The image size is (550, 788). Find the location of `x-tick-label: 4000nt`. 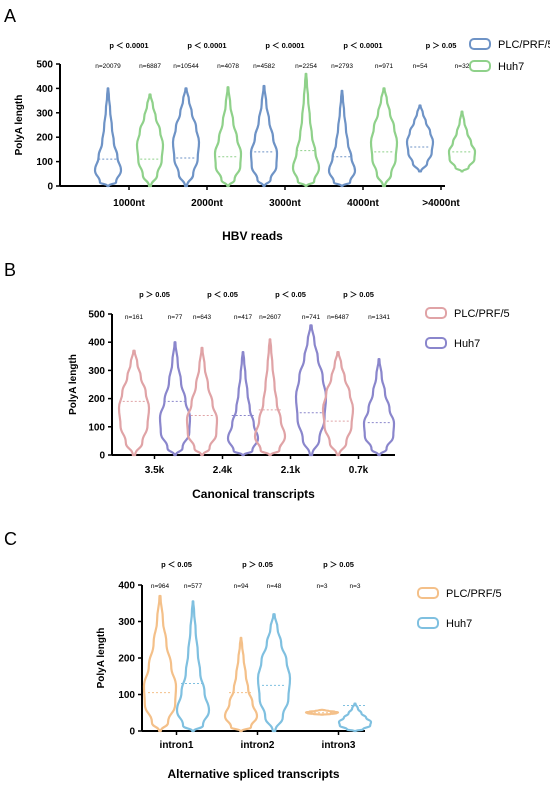

x-tick-label: 4000nt is located at coordinates (363, 203).